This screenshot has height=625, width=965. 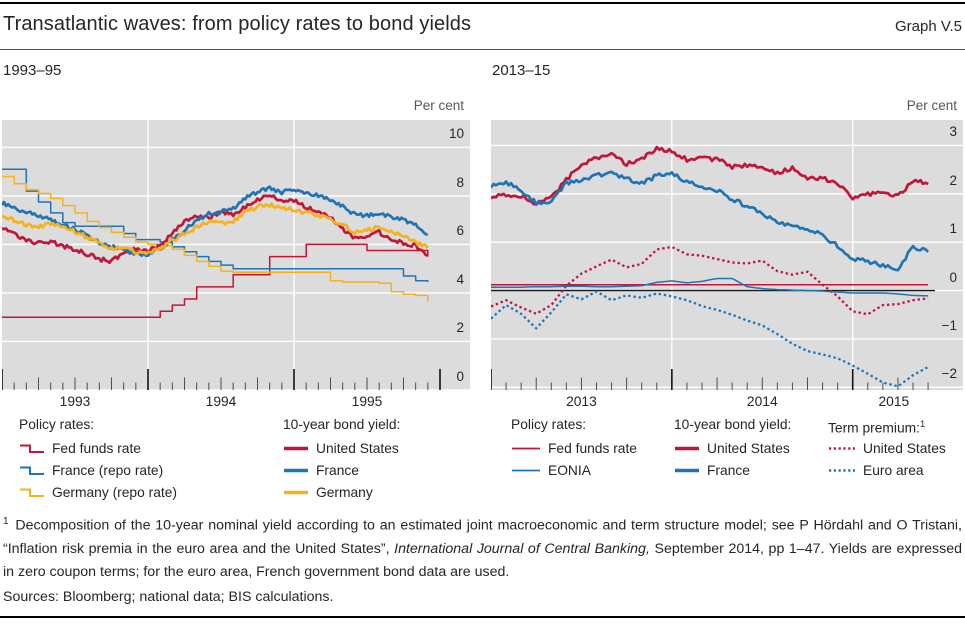 I want to click on header-divider-rule, so click(x=482, y=49).